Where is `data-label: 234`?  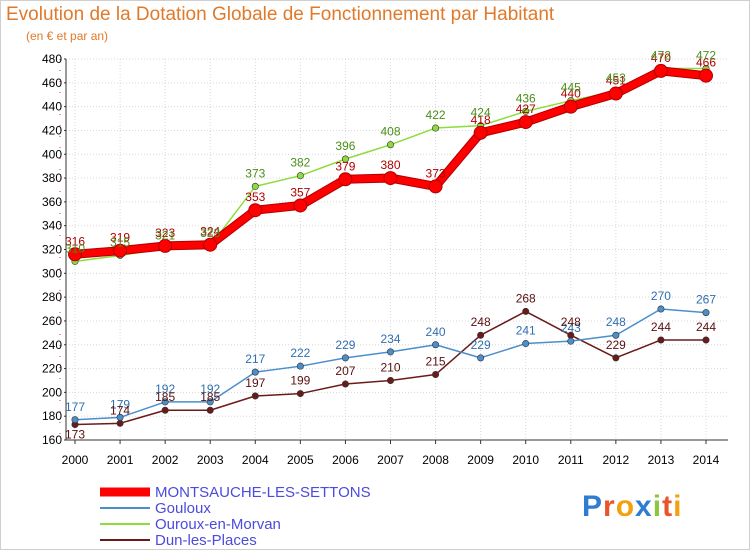 data-label: 234 is located at coordinates (390, 339).